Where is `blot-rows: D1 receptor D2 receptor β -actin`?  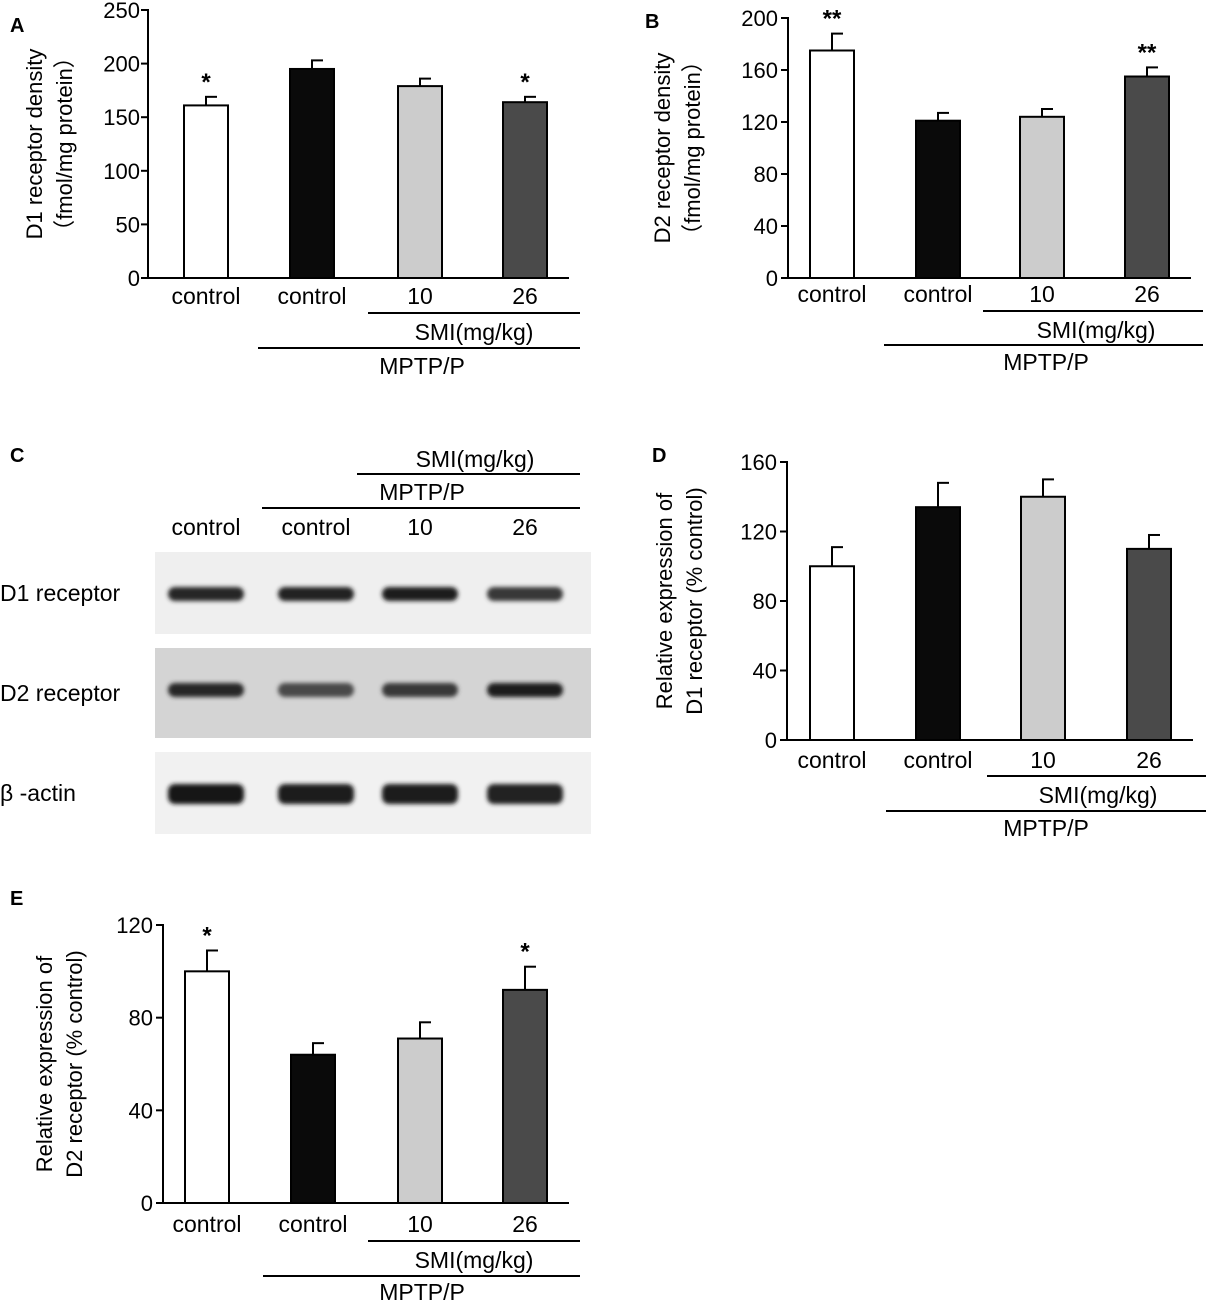
blot-rows: D1 receptor D2 receptor β -actin is located at coordinates (295, 693).